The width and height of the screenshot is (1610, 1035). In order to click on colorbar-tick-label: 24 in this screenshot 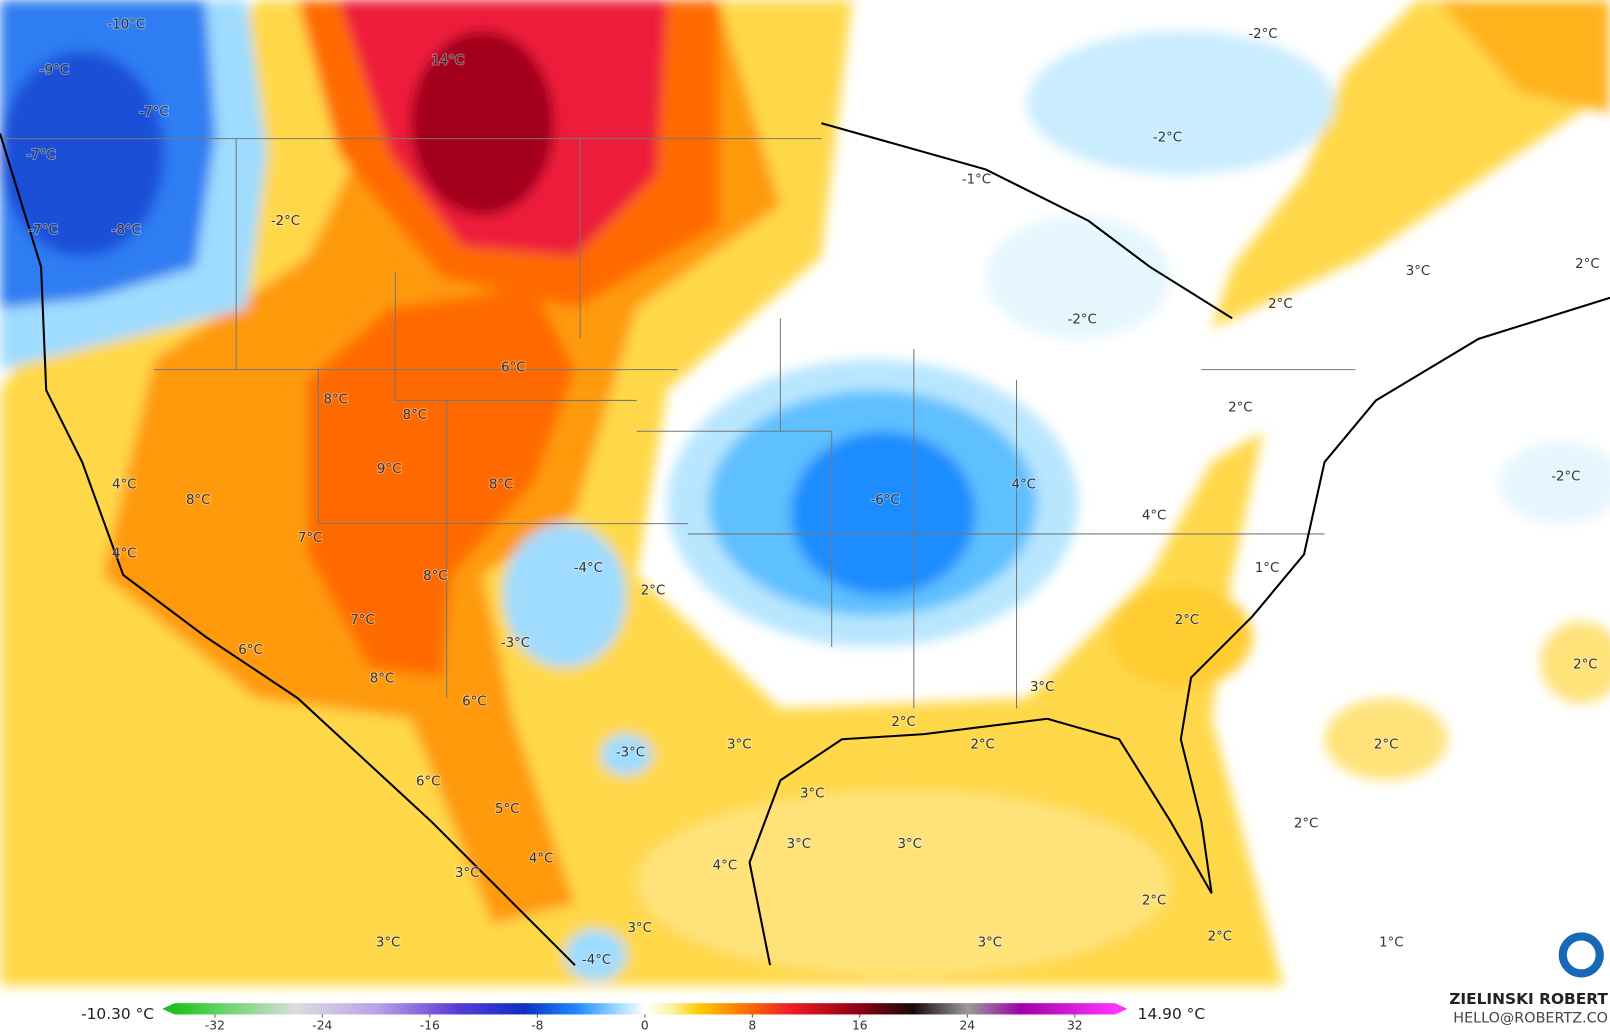, I will do `click(967, 1025)`.